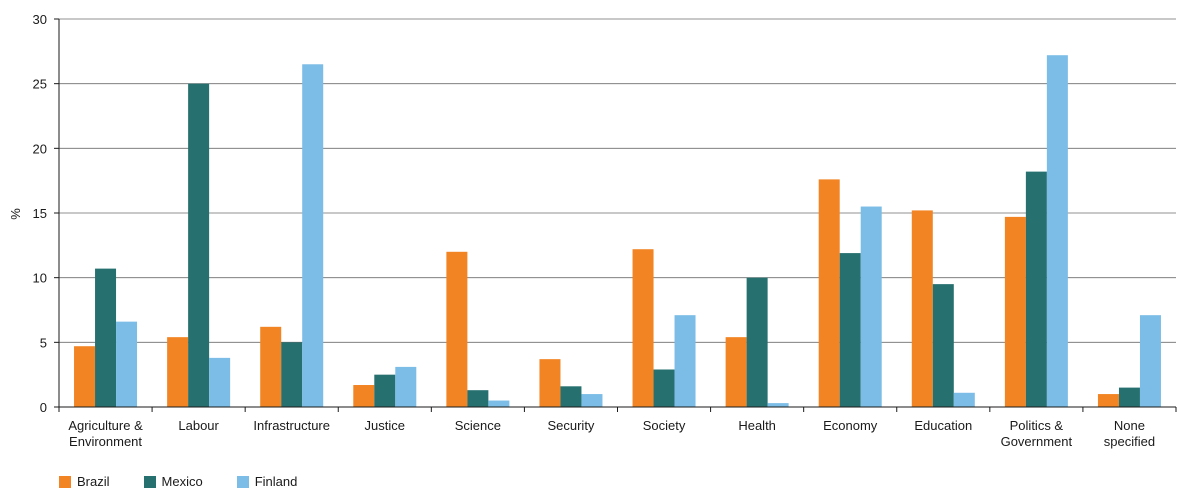  Describe the element at coordinates (757, 425) in the screenshot. I see `x-tick-label: Health` at that location.